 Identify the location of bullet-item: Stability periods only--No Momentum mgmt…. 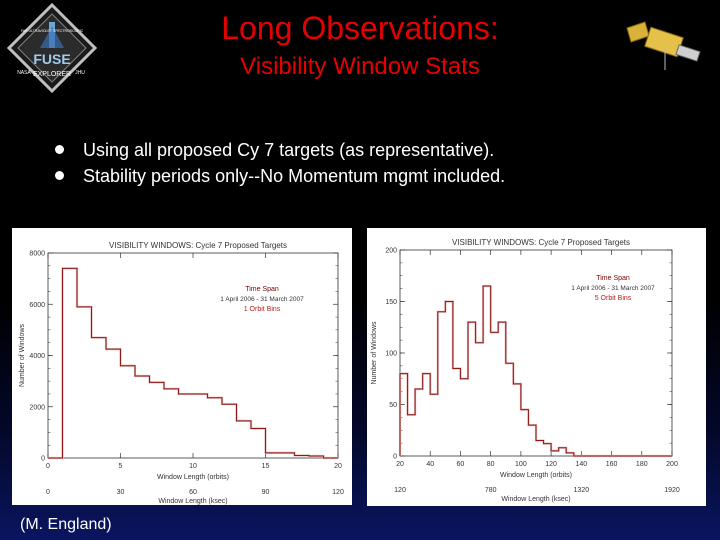
(365, 176).